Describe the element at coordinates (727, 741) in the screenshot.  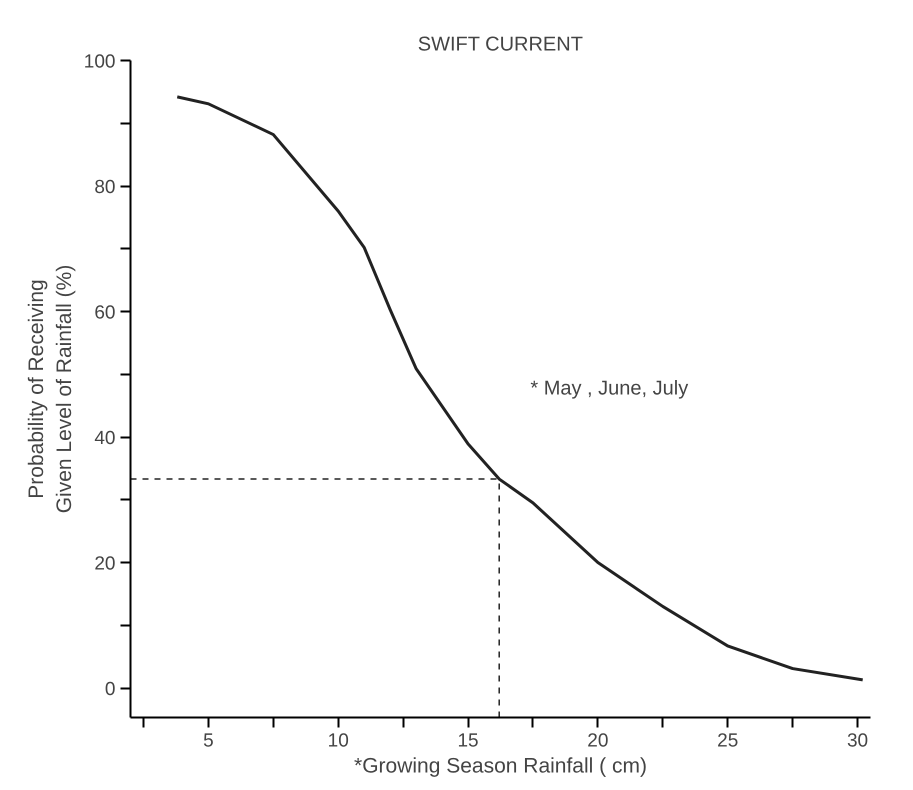
I see `x-tick-label: 25` at that location.